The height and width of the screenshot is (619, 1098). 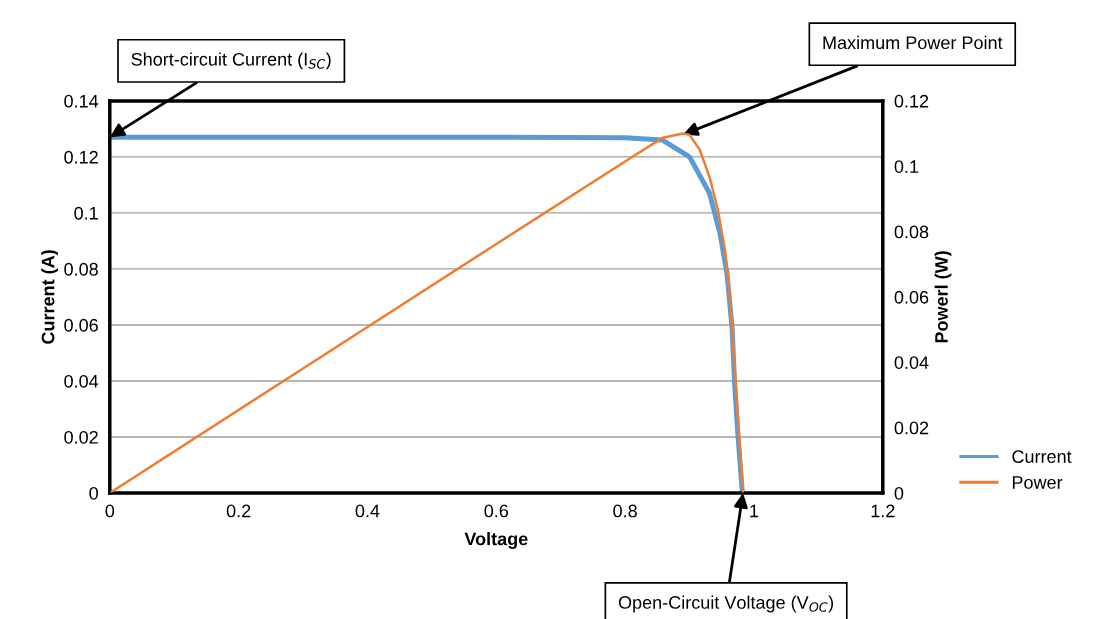 I want to click on y2-tick-label: 0.1, so click(x=906, y=166).